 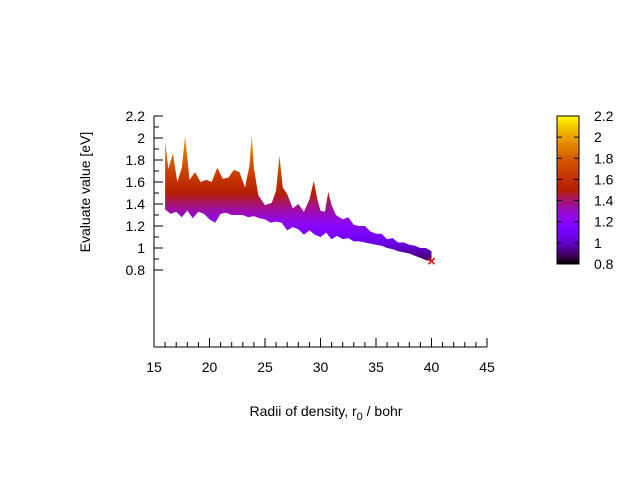 I want to click on x-tick-label: 15, so click(x=154, y=367).